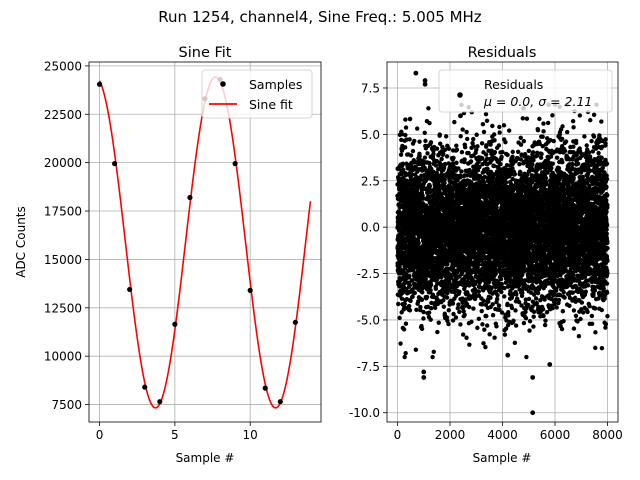 The image size is (640, 480). Describe the element at coordinates (205, 53) in the screenshot. I see `sine-fit-title: Sine Fit` at that location.